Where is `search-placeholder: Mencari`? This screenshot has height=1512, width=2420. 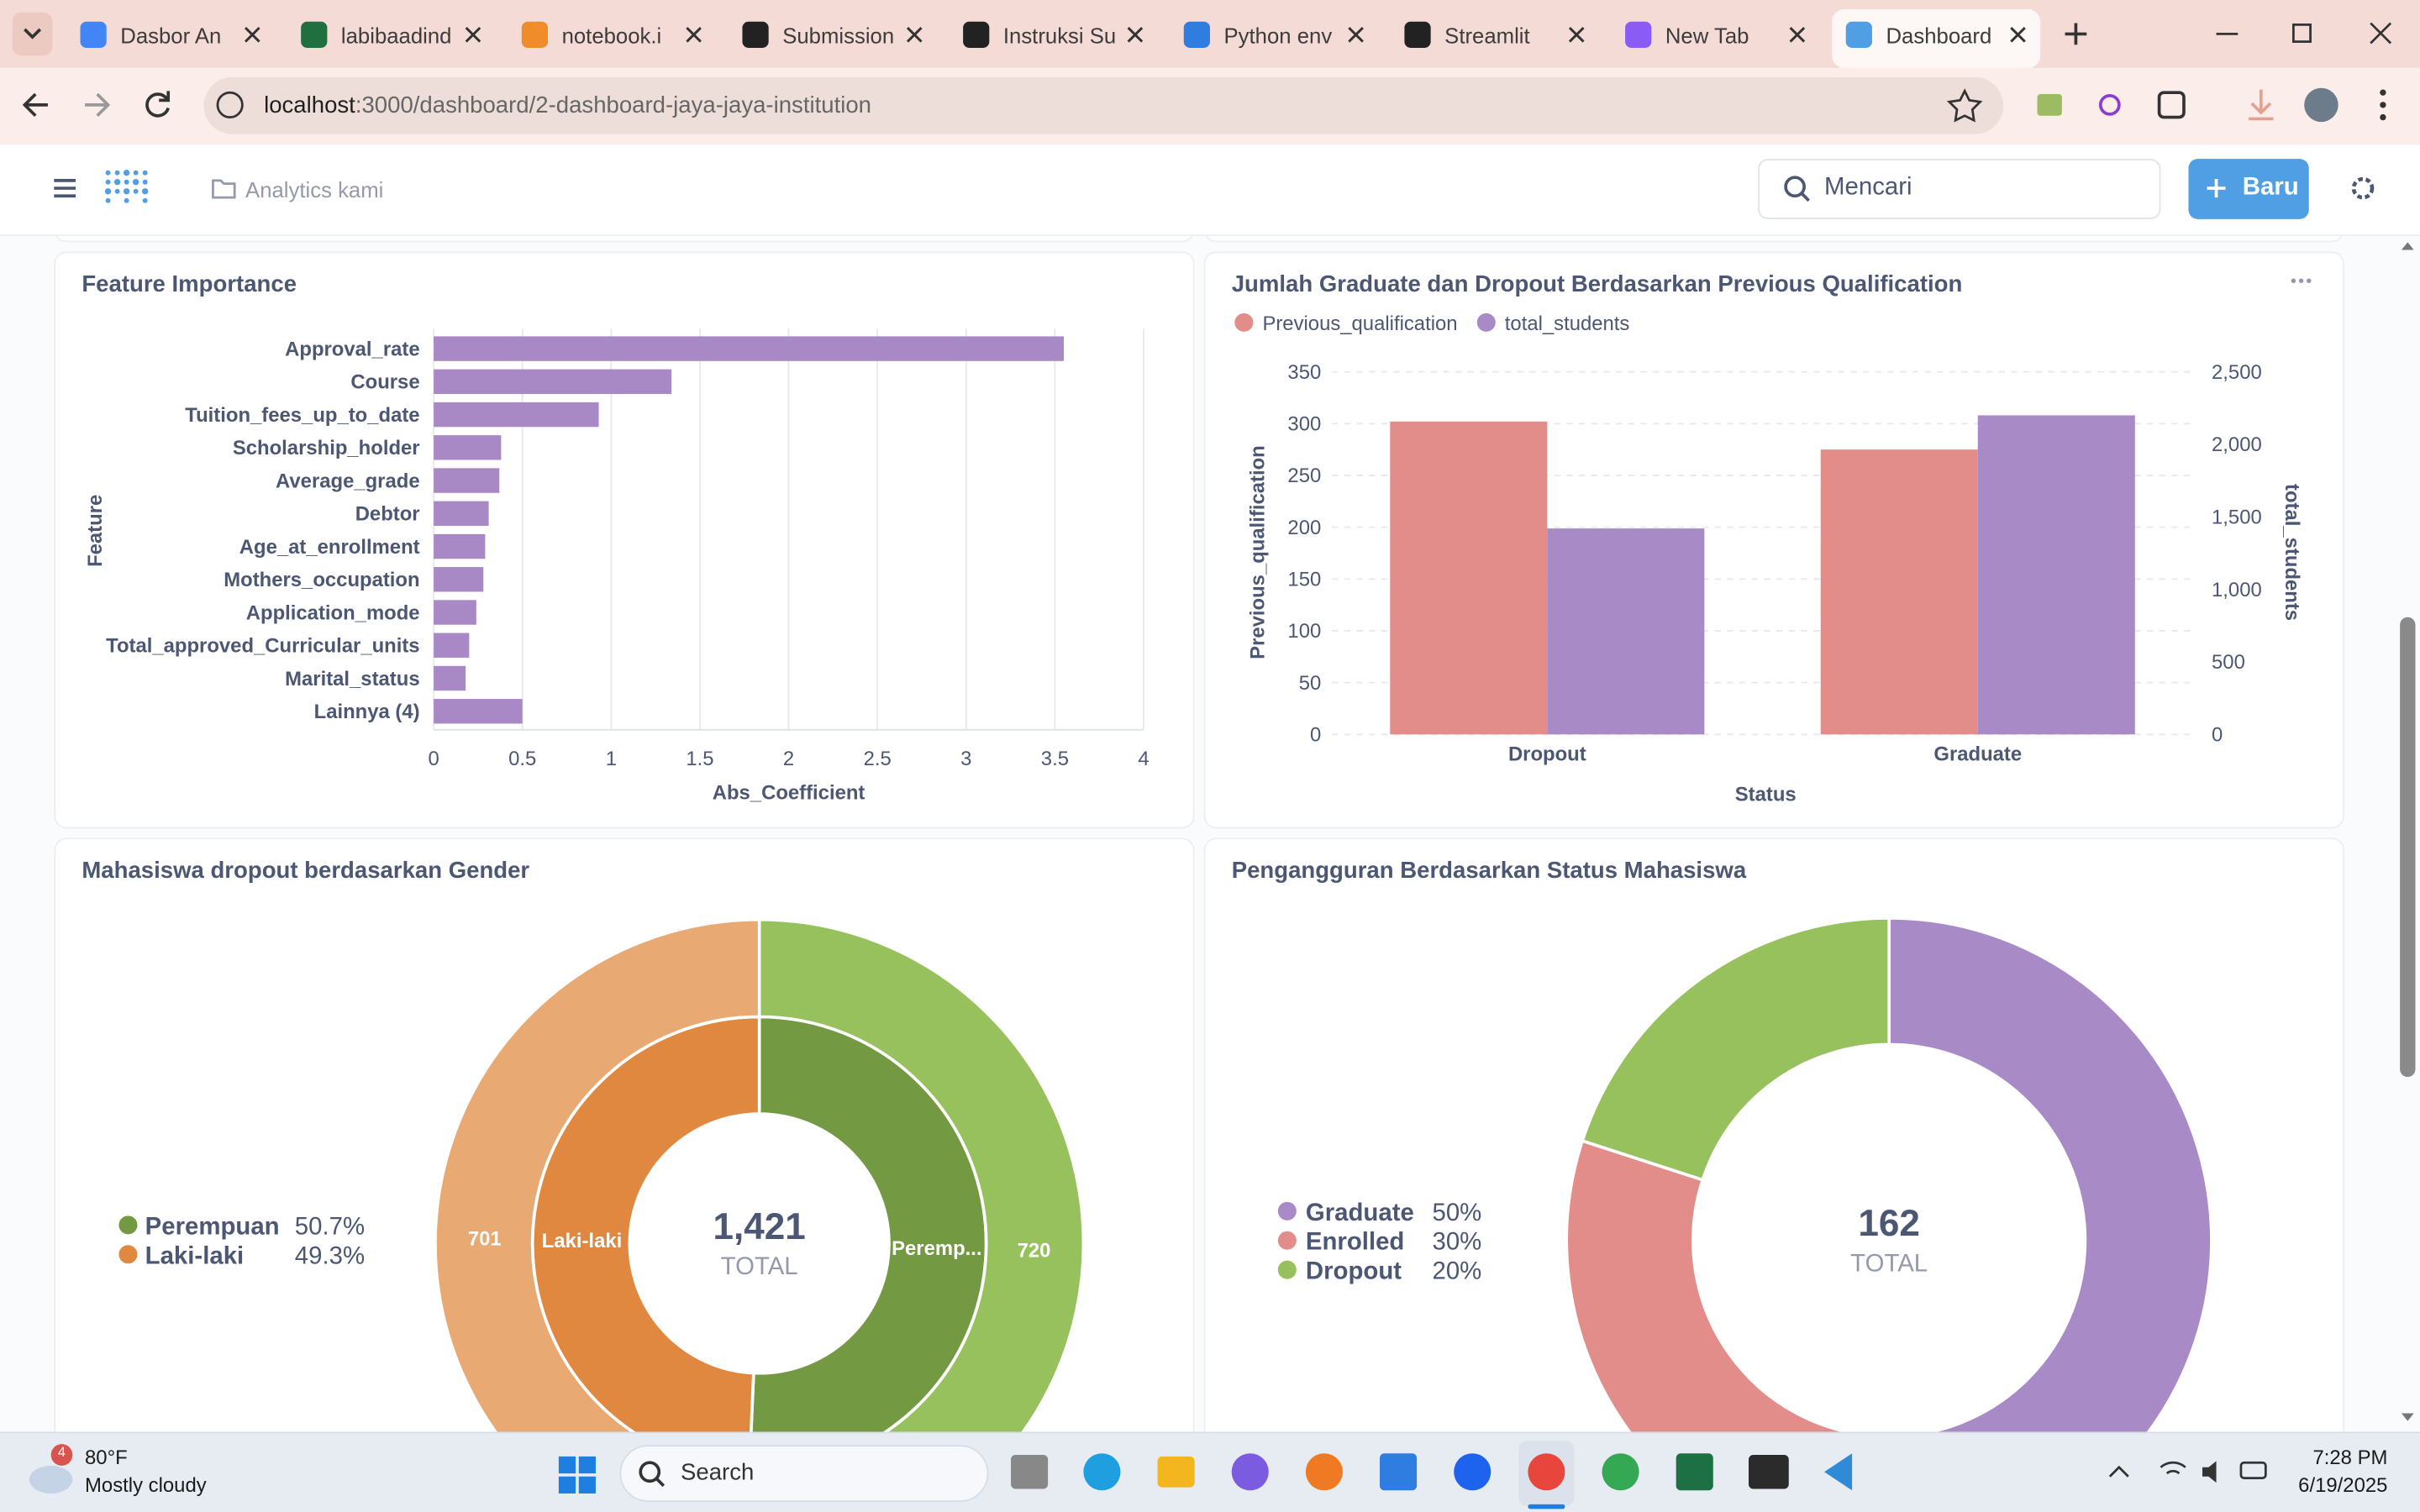
search-placeholder: Mencari is located at coordinates (1868, 187).